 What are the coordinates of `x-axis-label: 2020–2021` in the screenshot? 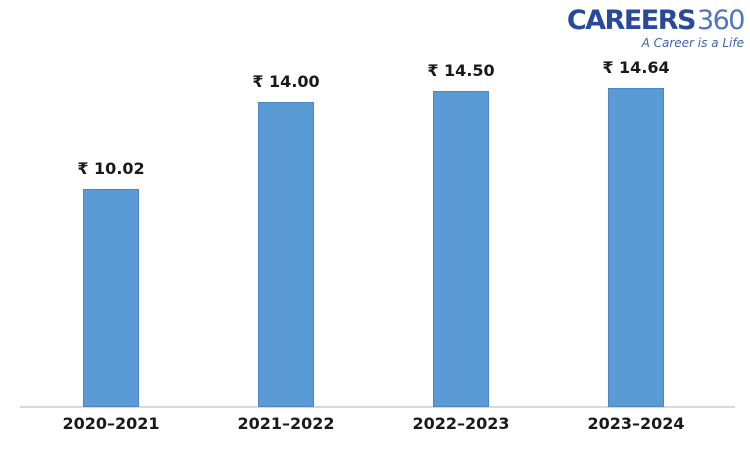 It's located at (111, 423).